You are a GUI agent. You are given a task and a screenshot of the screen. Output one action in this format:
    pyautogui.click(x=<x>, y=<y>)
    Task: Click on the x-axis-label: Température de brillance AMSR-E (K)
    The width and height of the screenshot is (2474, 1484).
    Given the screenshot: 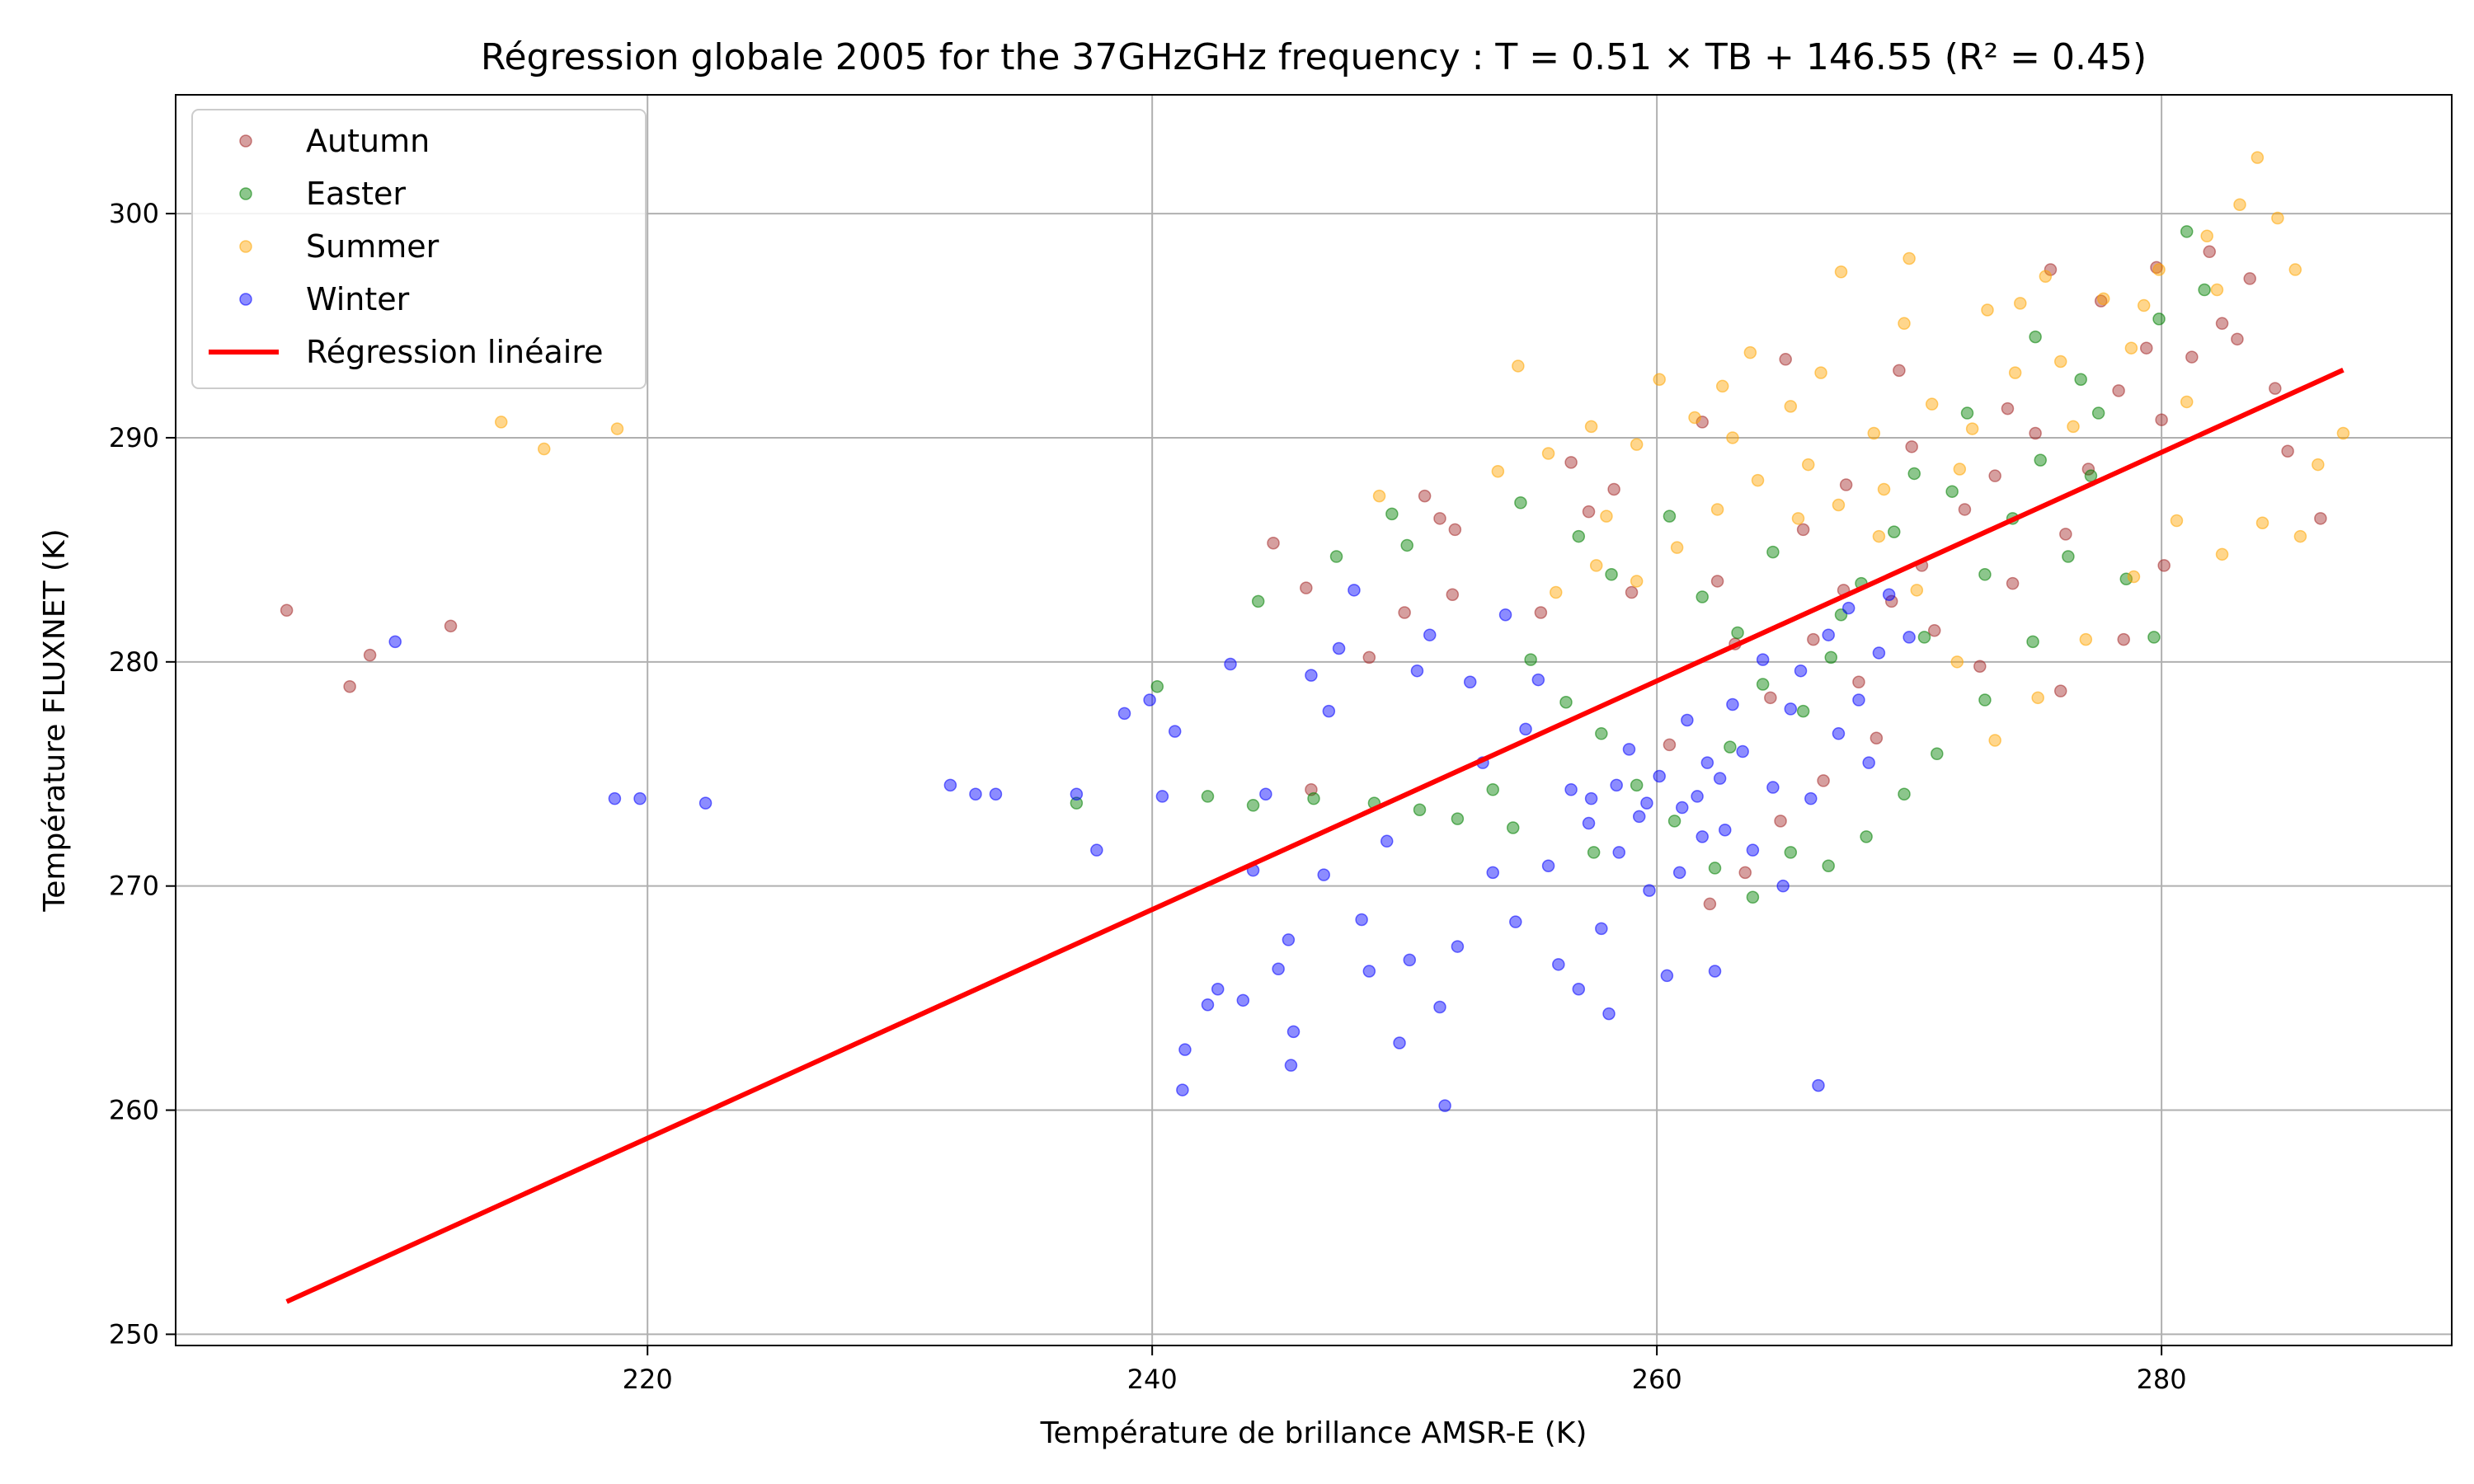 What is the action you would take?
    pyautogui.click(x=1313, y=1433)
    